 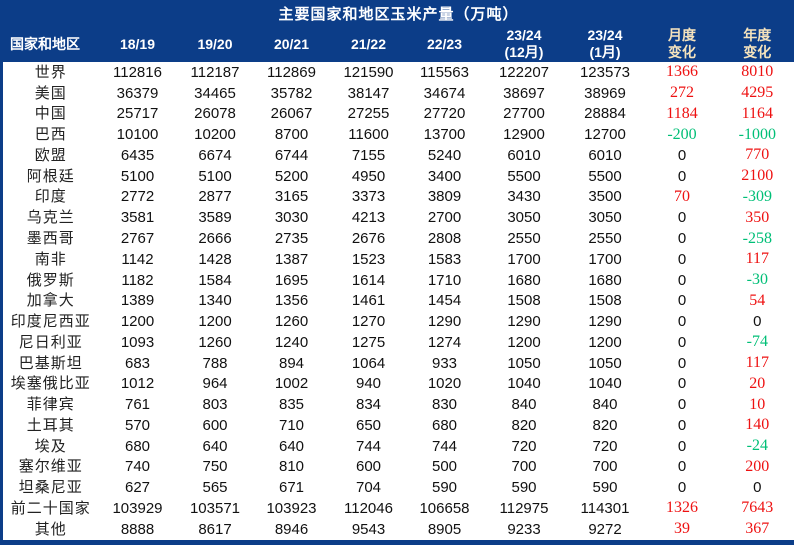 I want to click on table-row: 巴基斯坦 683 788 894 1064 933 1050 1050 0 117, so click(x=397, y=363).